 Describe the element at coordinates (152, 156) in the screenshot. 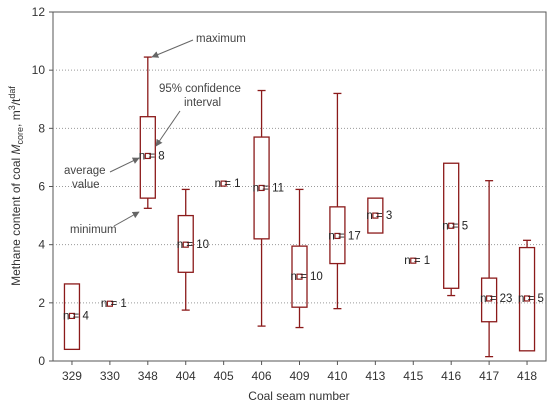

I see `n-label-seam-348: n = 8` at that location.